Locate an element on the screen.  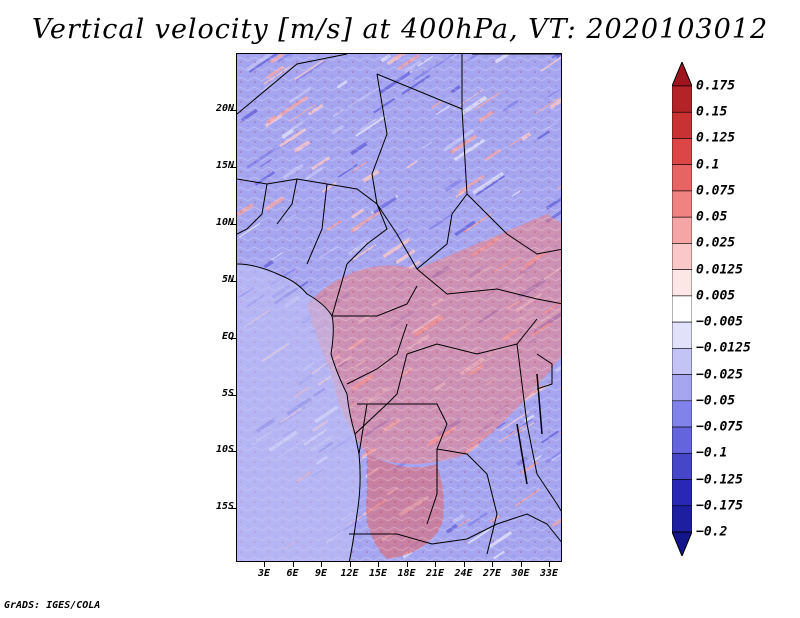
atlantic-ocean is located at coordinates (299, 412).